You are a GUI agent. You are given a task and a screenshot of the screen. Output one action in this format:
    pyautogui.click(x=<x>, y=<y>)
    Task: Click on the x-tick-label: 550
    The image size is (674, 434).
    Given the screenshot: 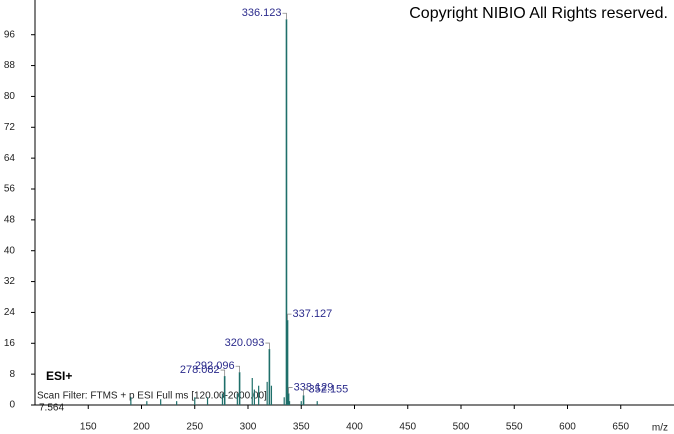 What is the action you would take?
    pyautogui.click(x=514, y=427)
    